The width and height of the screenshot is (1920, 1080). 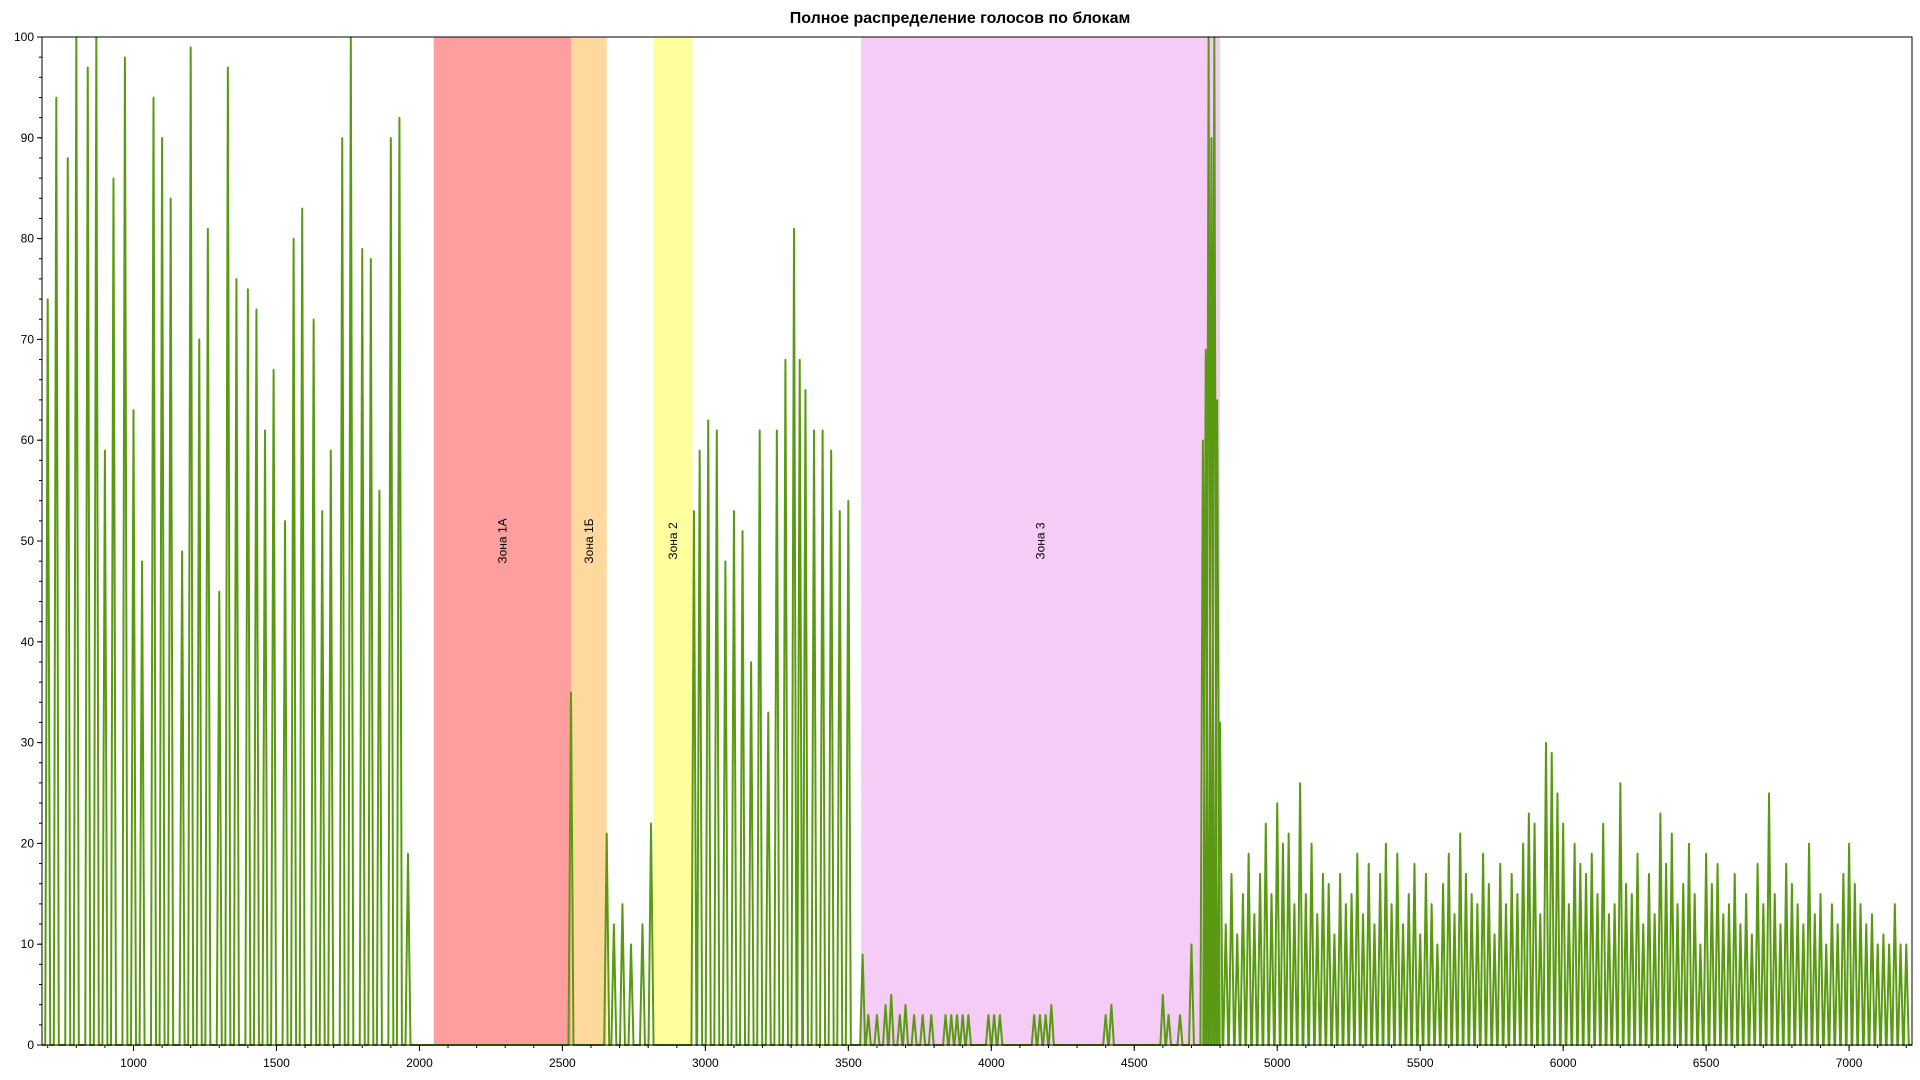 What do you see at coordinates (419, 1063) in the screenshot?
I see `x-tick-label-2000: 2000` at bounding box center [419, 1063].